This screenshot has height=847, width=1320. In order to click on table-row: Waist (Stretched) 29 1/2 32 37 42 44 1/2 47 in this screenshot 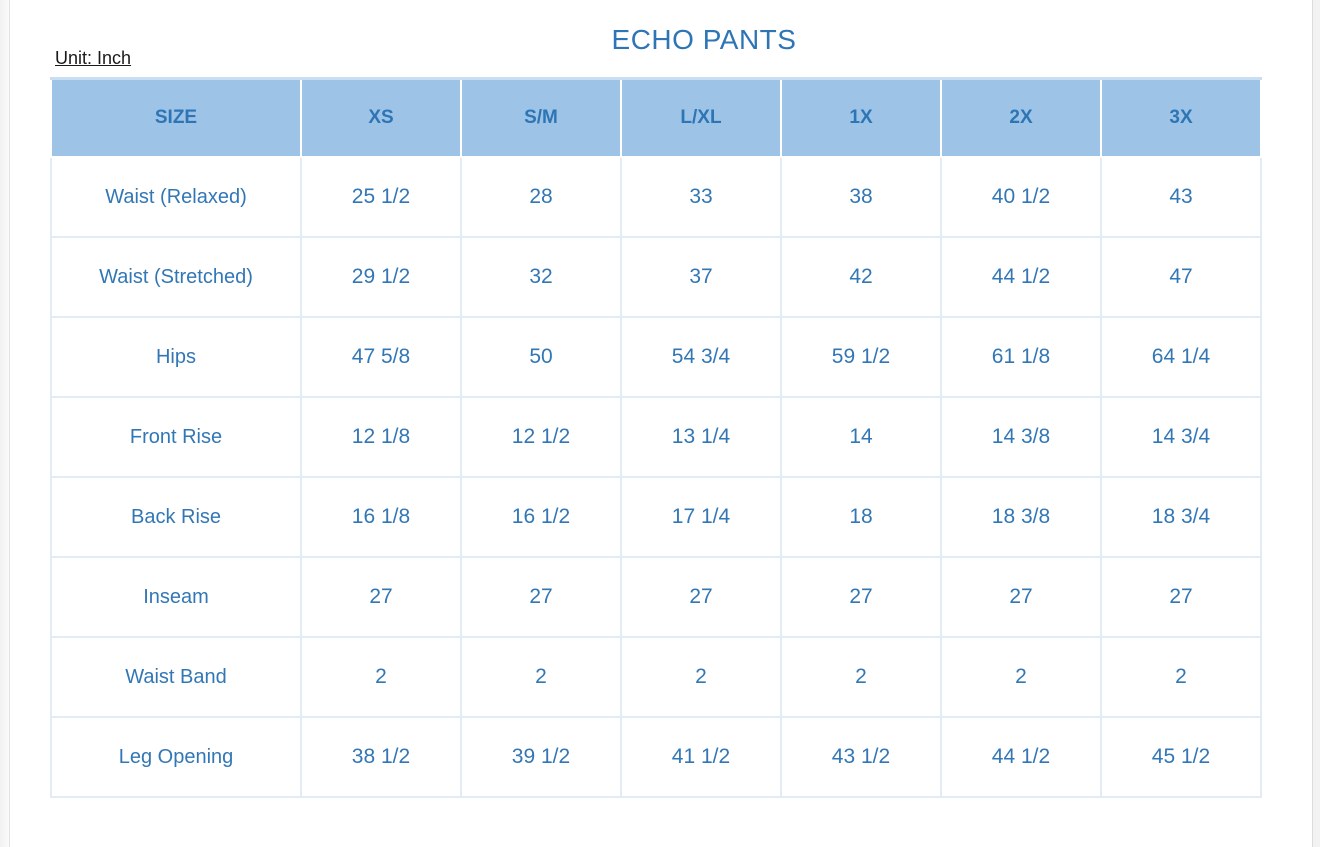, I will do `click(656, 277)`.